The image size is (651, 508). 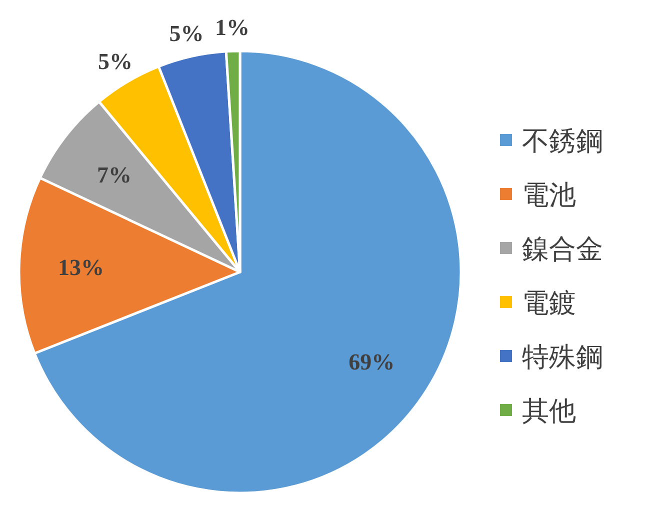 I want to click on data-label: 1%, so click(x=232, y=27).